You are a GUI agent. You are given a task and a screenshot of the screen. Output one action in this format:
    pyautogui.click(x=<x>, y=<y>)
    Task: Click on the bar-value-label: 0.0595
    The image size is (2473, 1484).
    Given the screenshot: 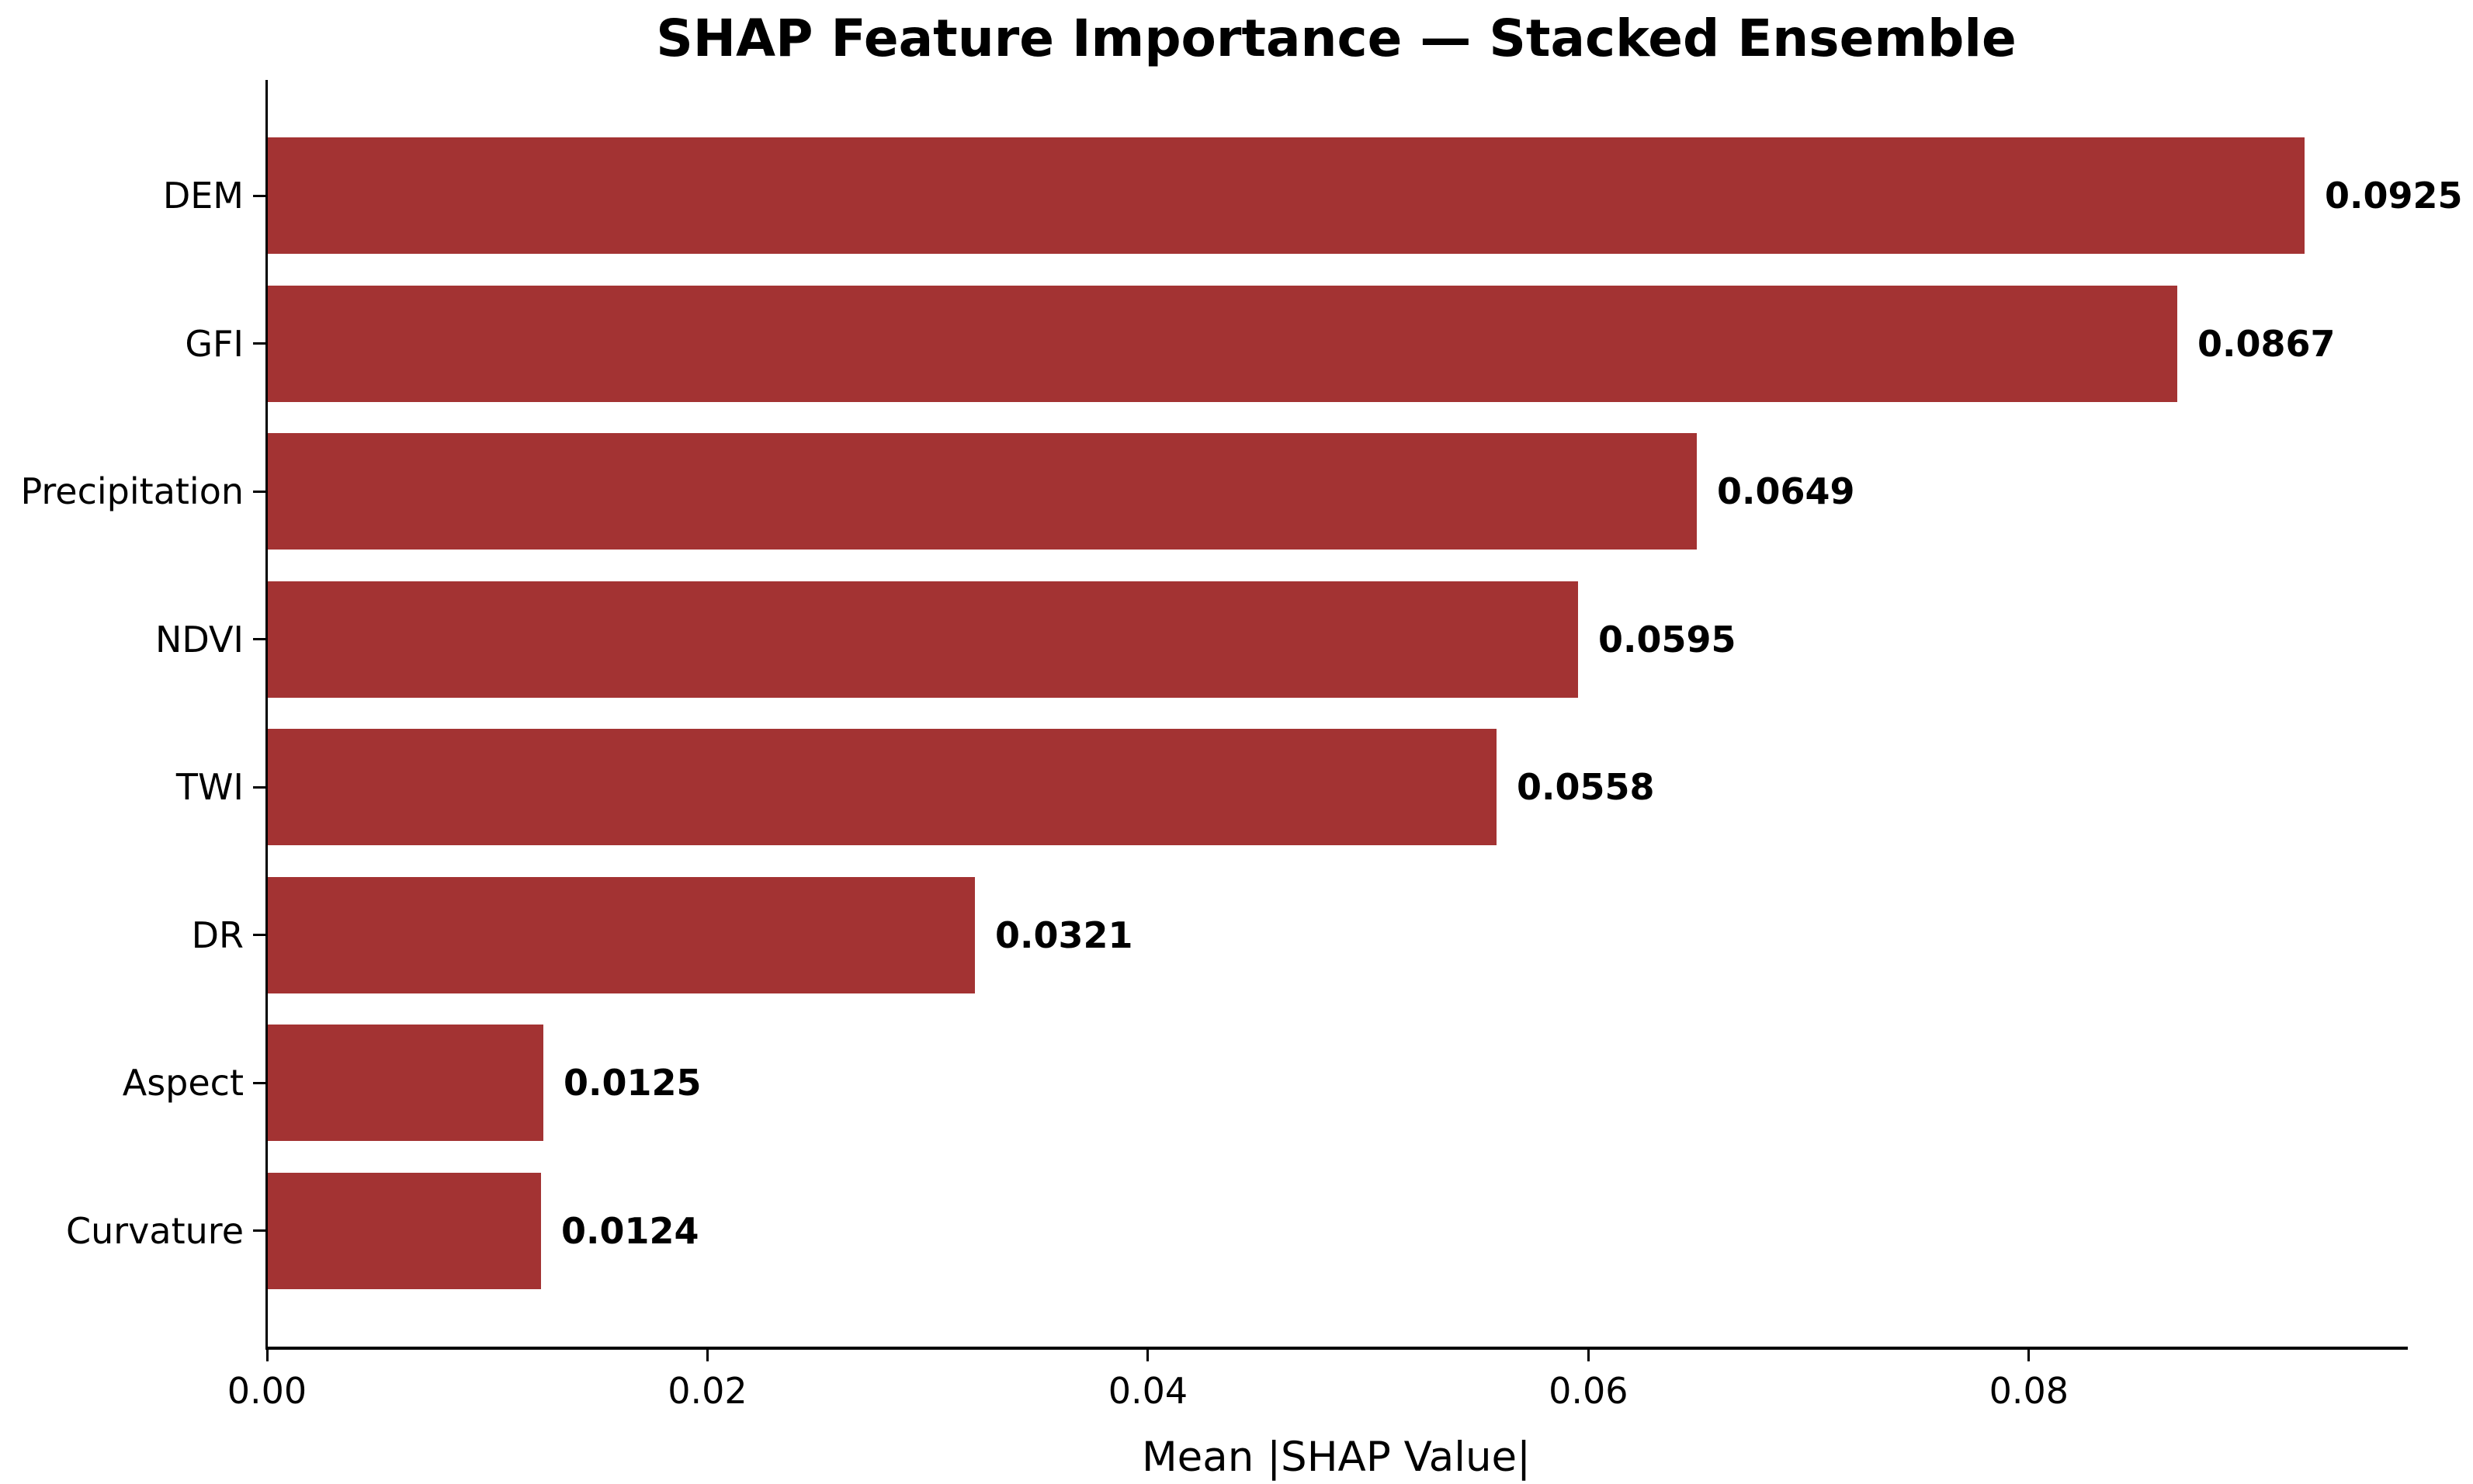 What is the action you would take?
    pyautogui.click(x=1667, y=640)
    